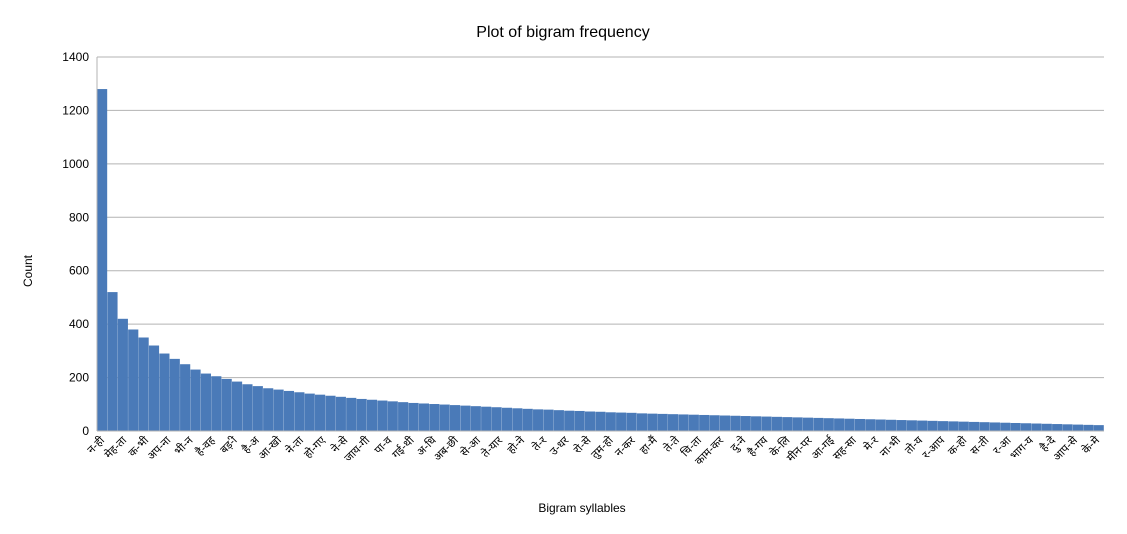 The image size is (1127, 534). I want to click on x-tick-label: ते-यार, so click(492, 447).